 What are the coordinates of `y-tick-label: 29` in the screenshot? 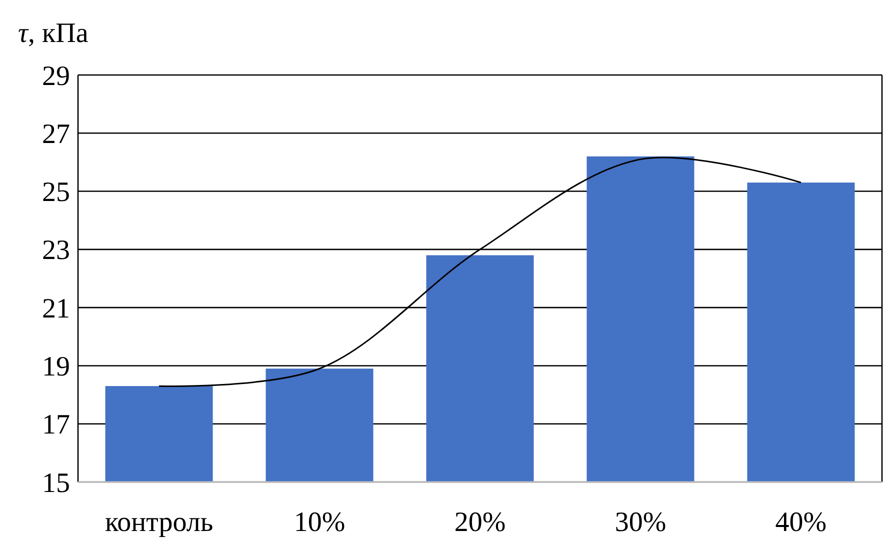 It's located at (56, 76).